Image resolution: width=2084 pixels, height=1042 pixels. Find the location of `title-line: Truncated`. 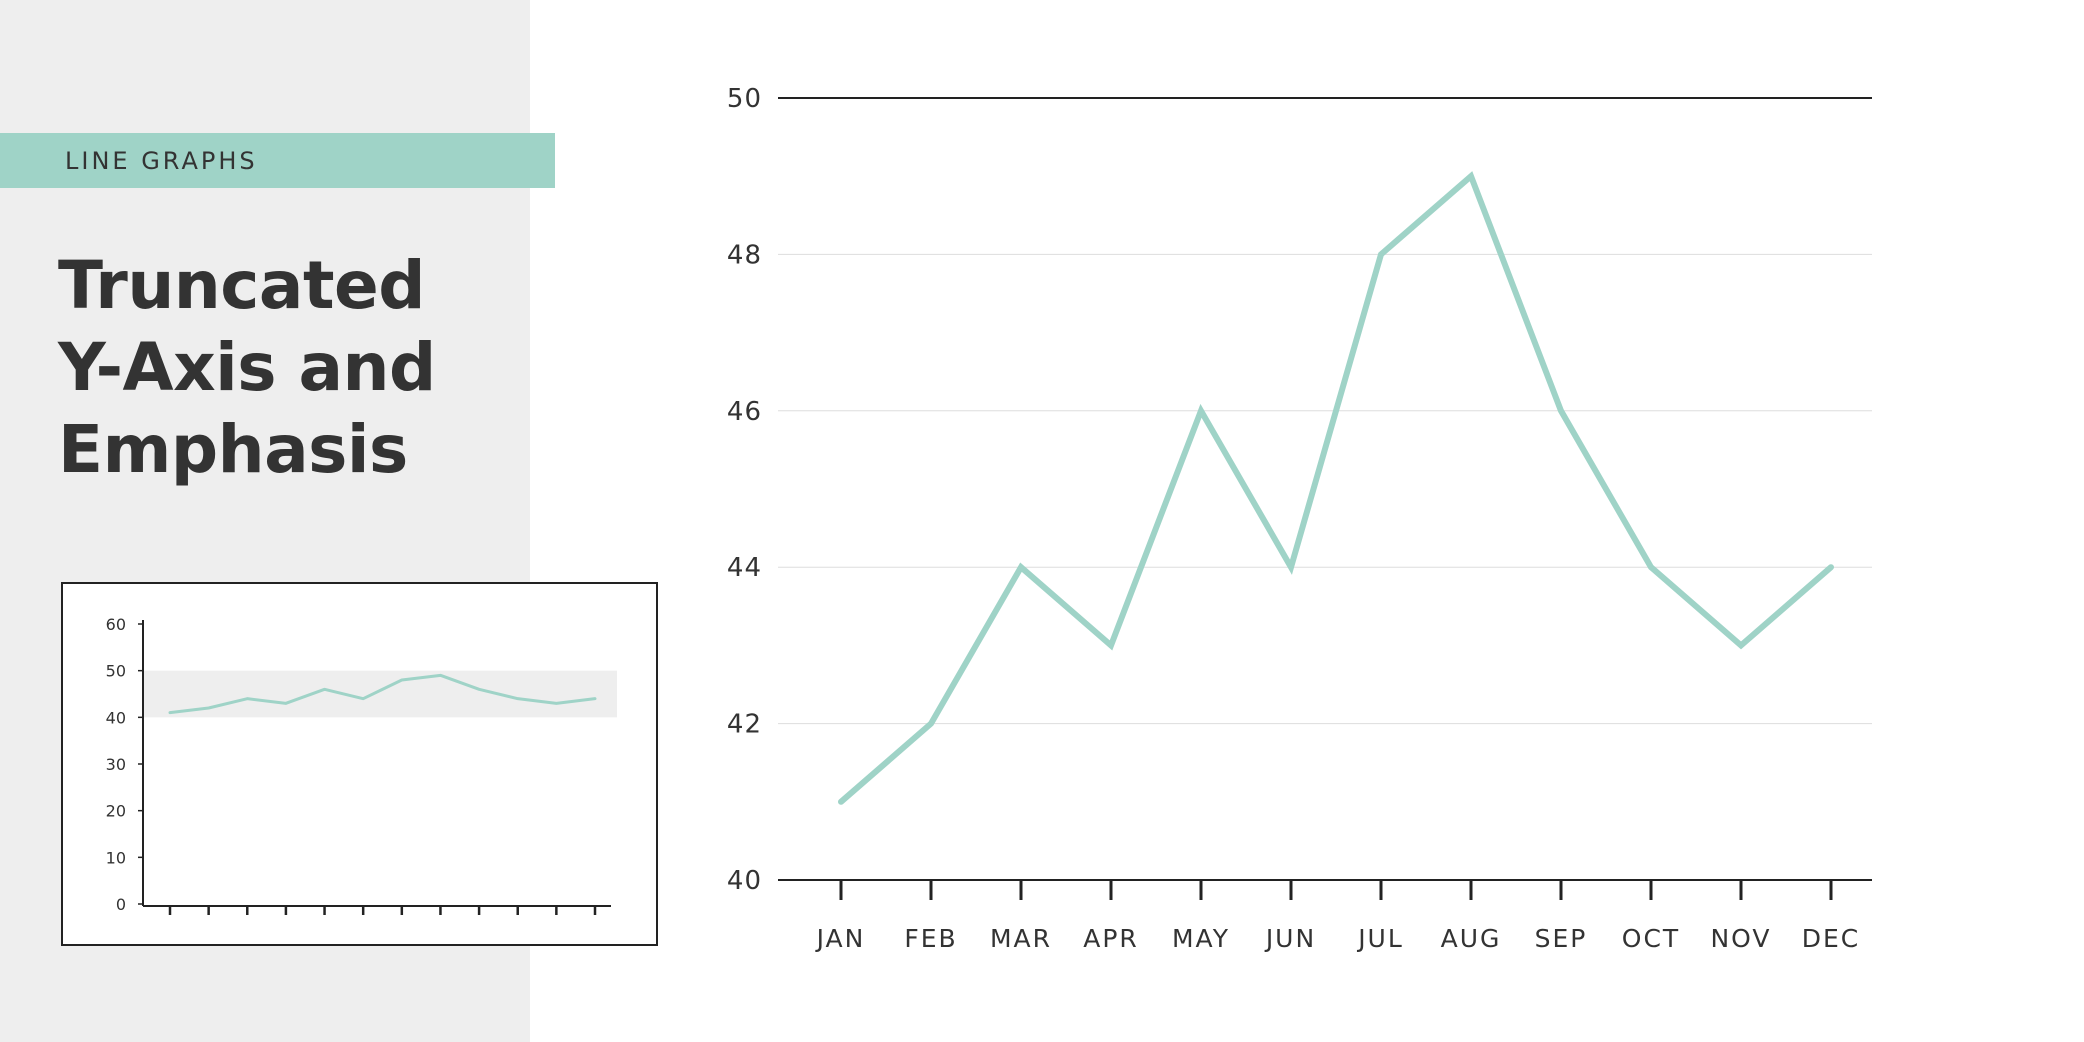

title-line: Truncated is located at coordinates (242, 285).